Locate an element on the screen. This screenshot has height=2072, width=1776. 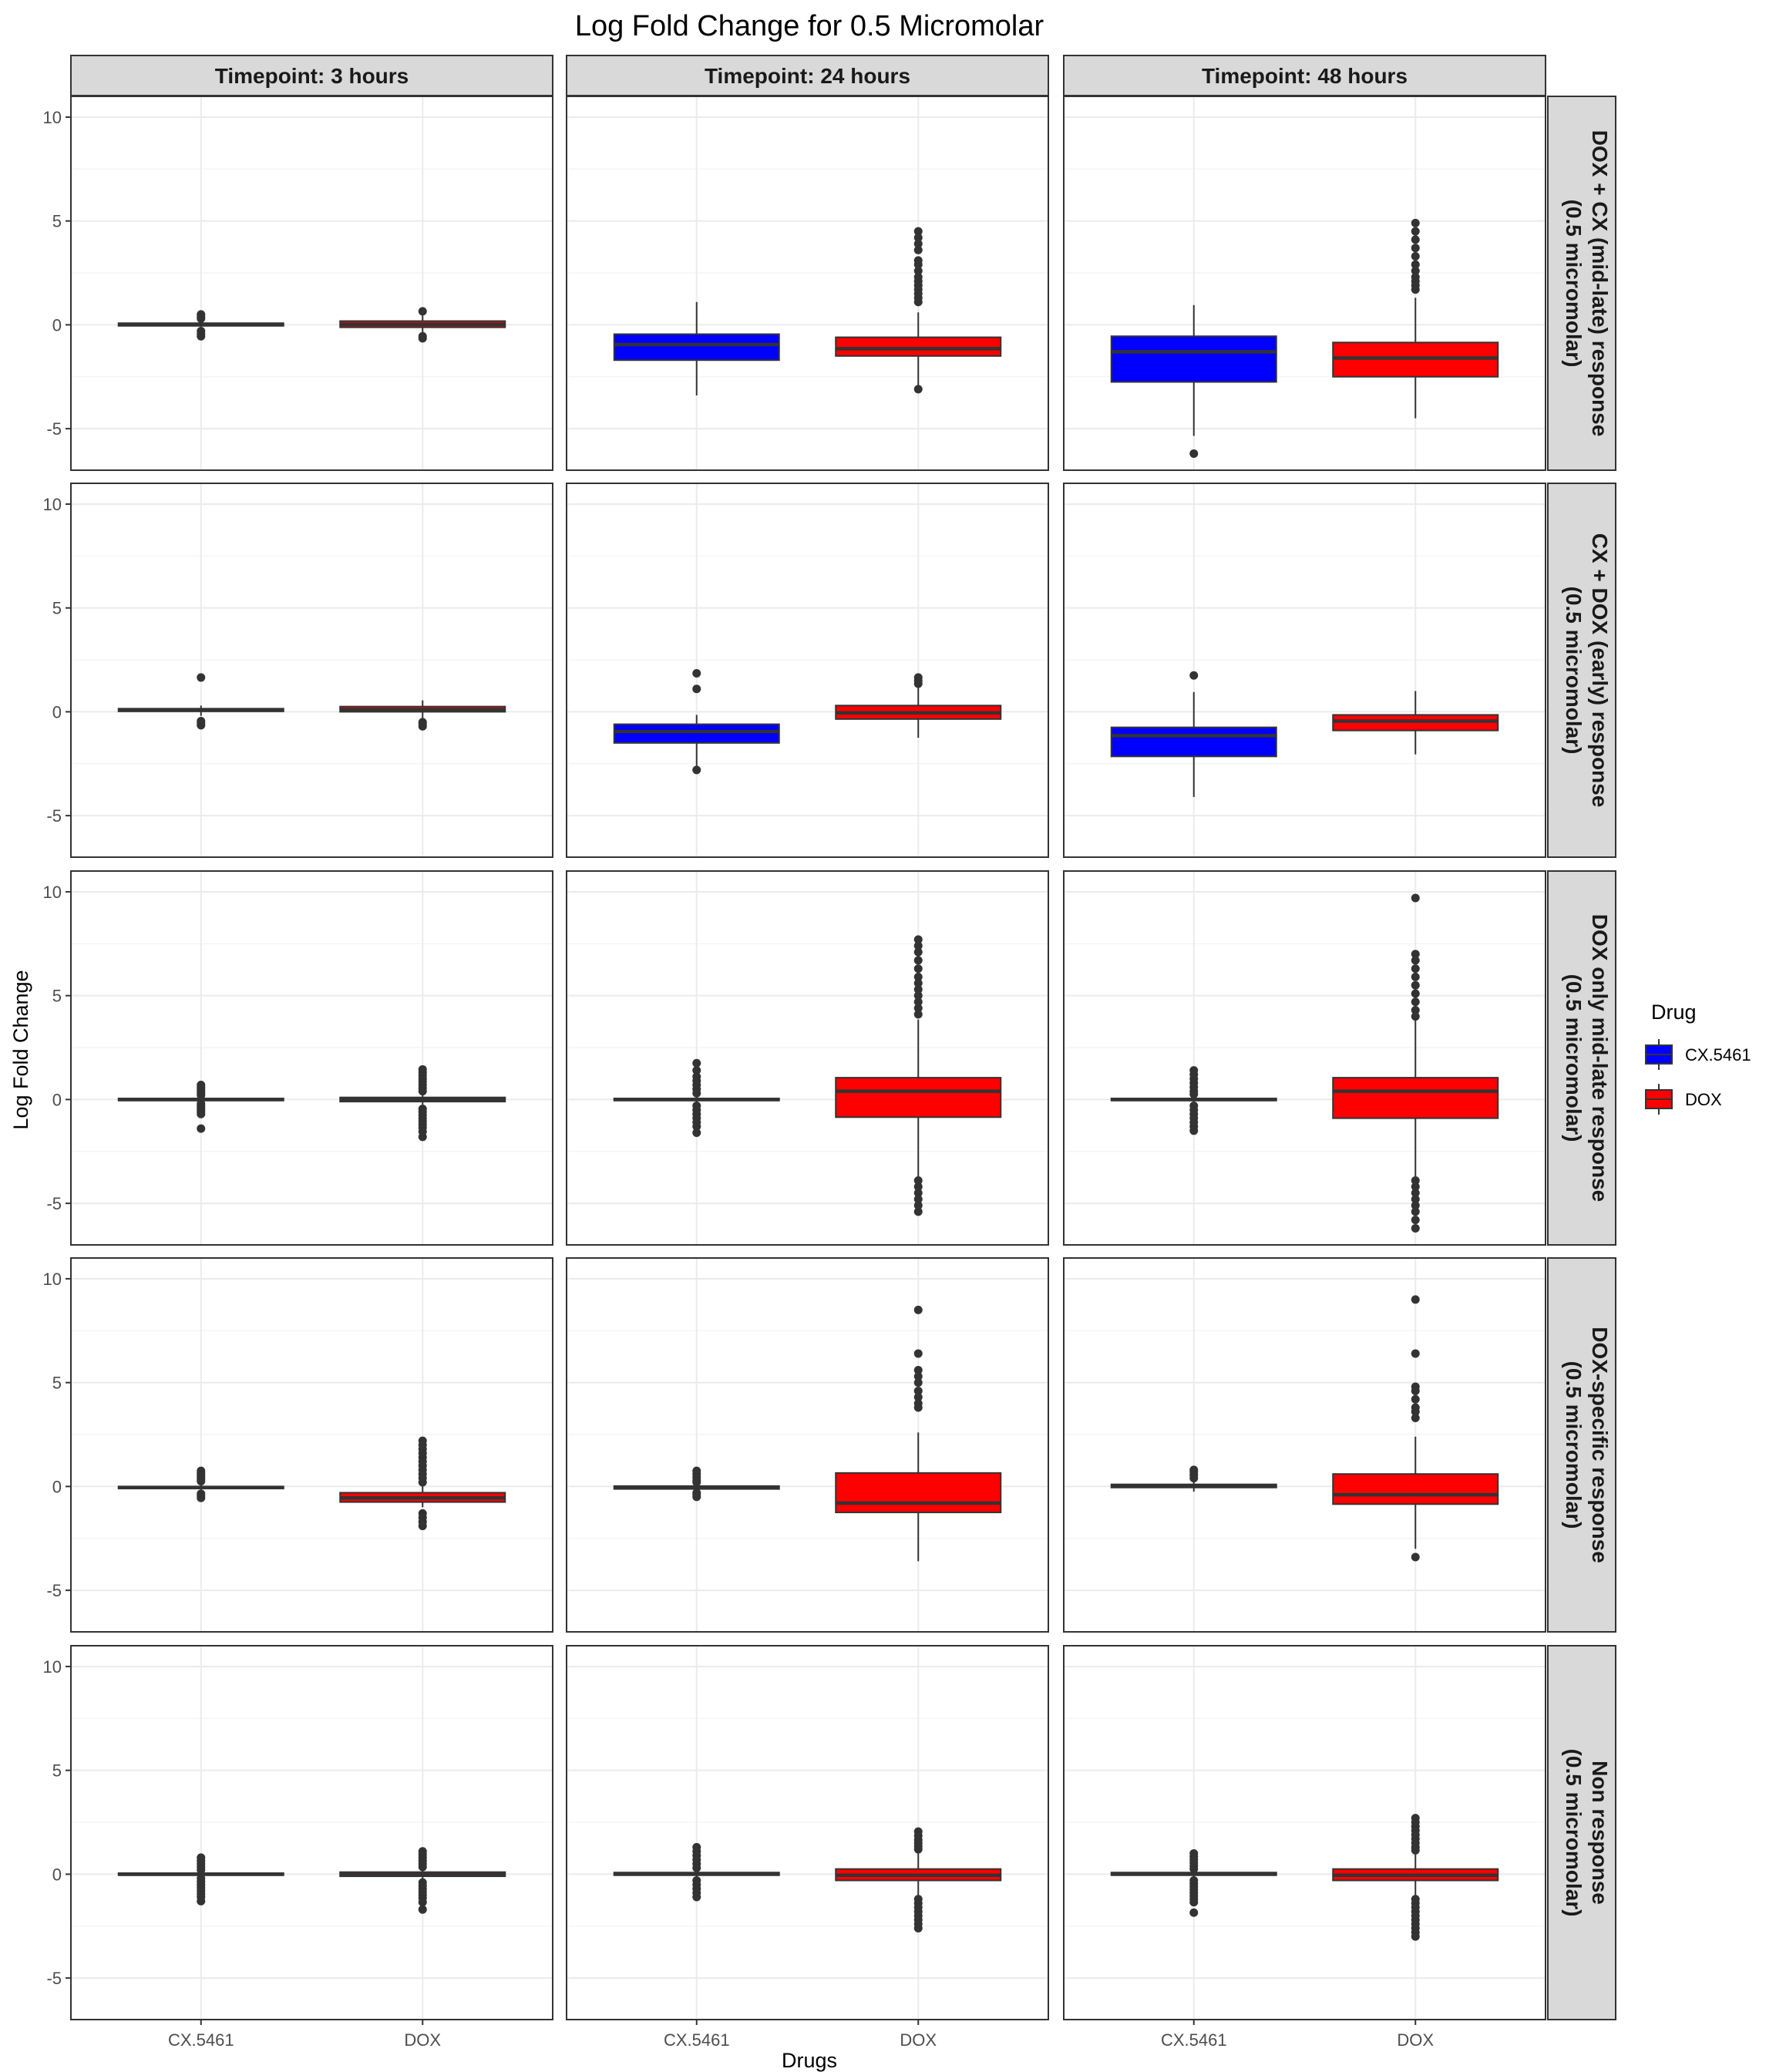
row-strip-label: DOX + CX (mid-late) response is located at coordinates (1600, 284).